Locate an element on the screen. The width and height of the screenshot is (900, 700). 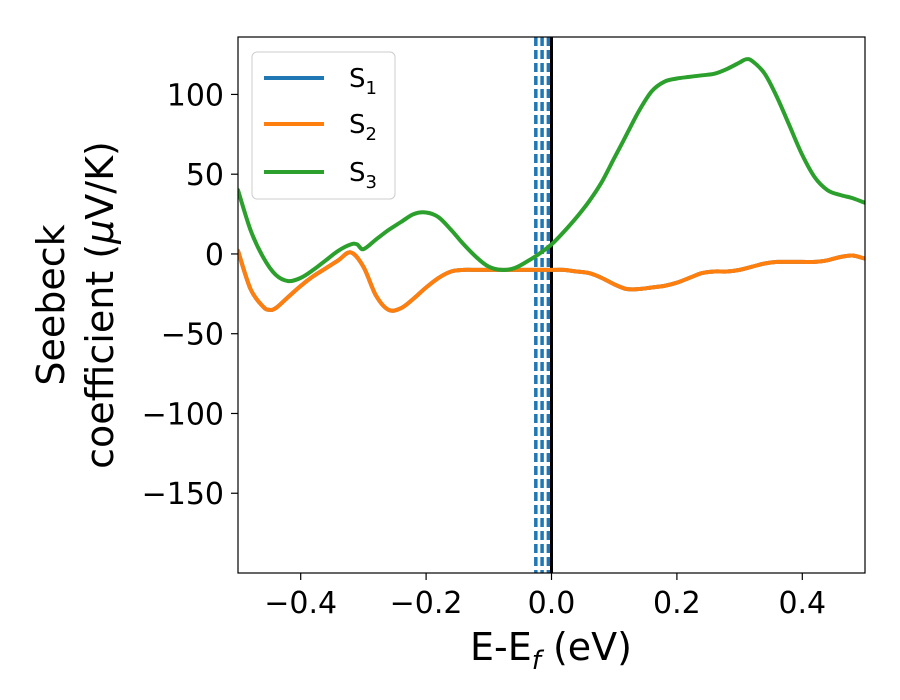
x-tick-label: 0.2 is located at coordinates (677, 603).